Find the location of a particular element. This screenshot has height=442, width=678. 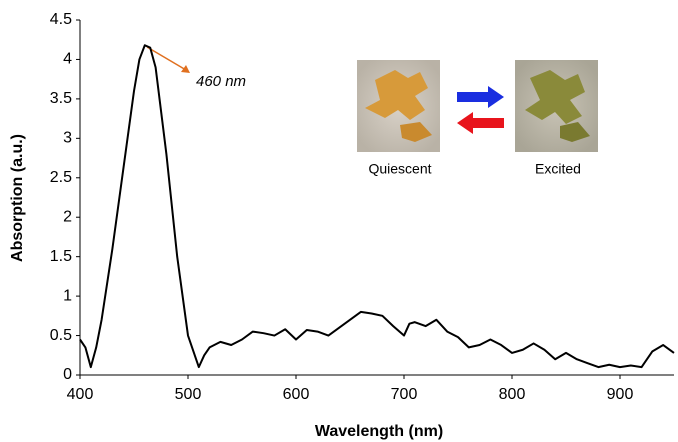

annotation-arrow is located at coordinates (166, 58).